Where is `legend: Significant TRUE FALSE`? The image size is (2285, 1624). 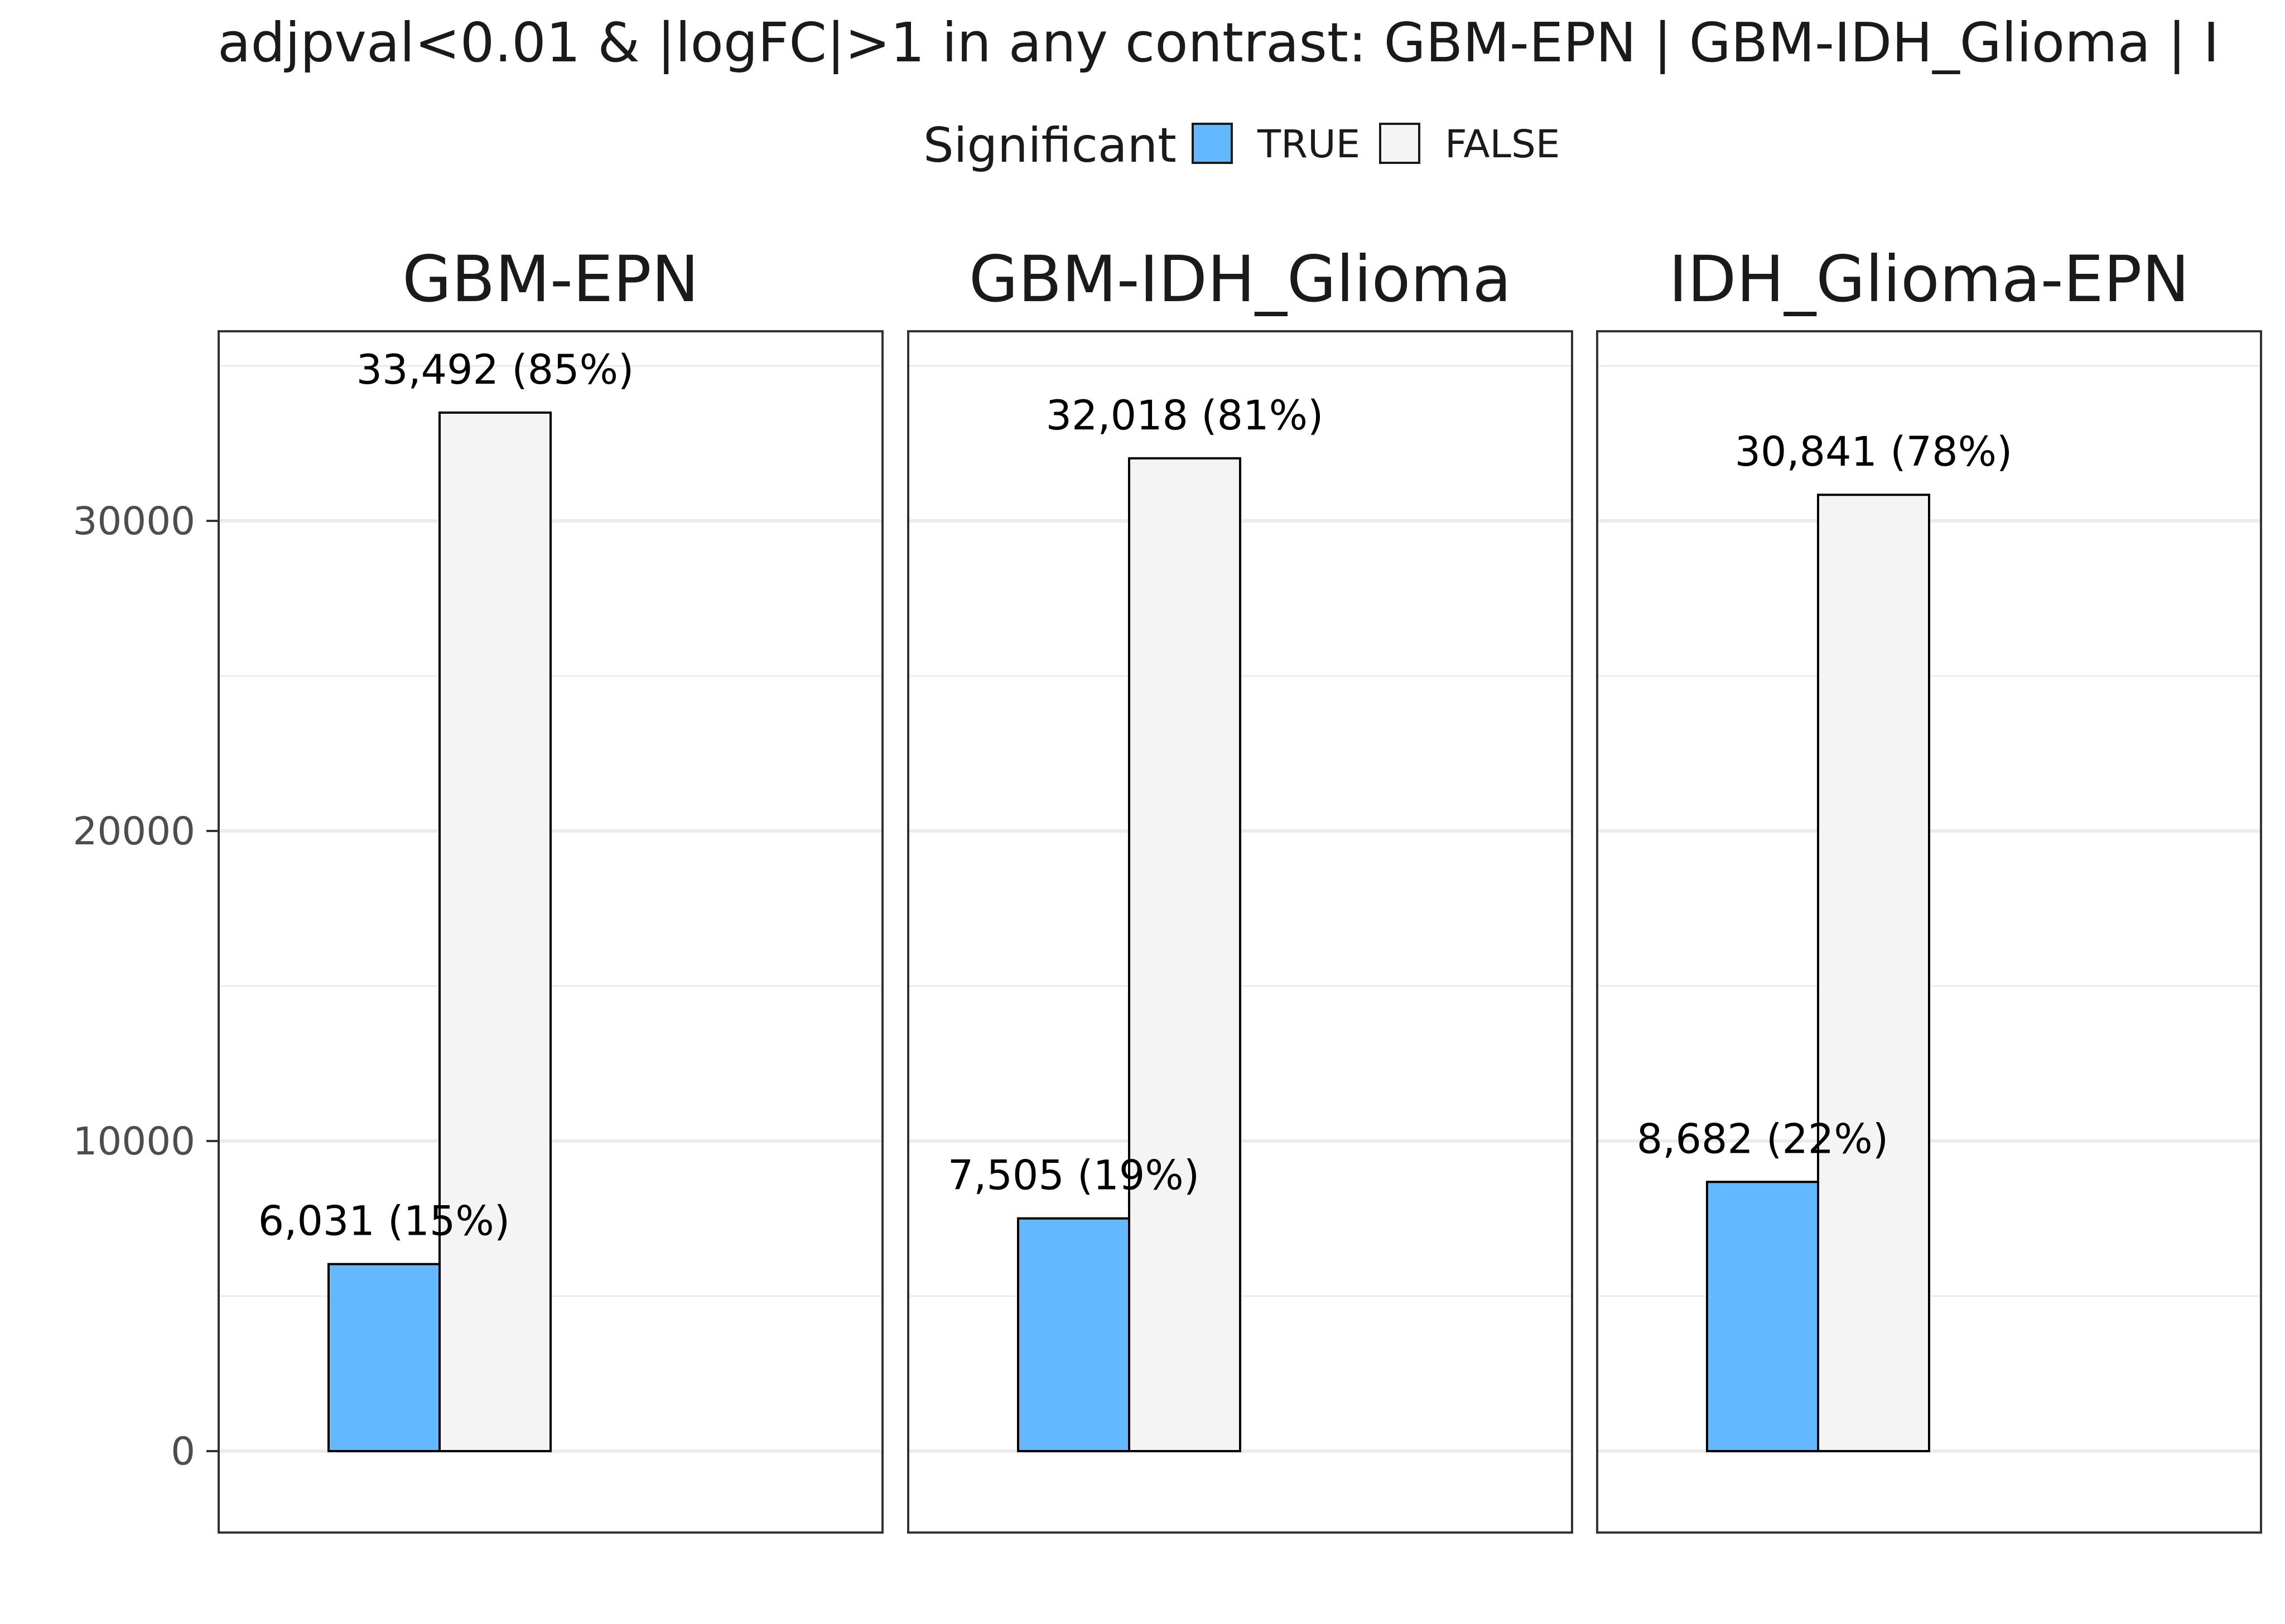 legend: Significant TRUE FALSE is located at coordinates (1241, 145).